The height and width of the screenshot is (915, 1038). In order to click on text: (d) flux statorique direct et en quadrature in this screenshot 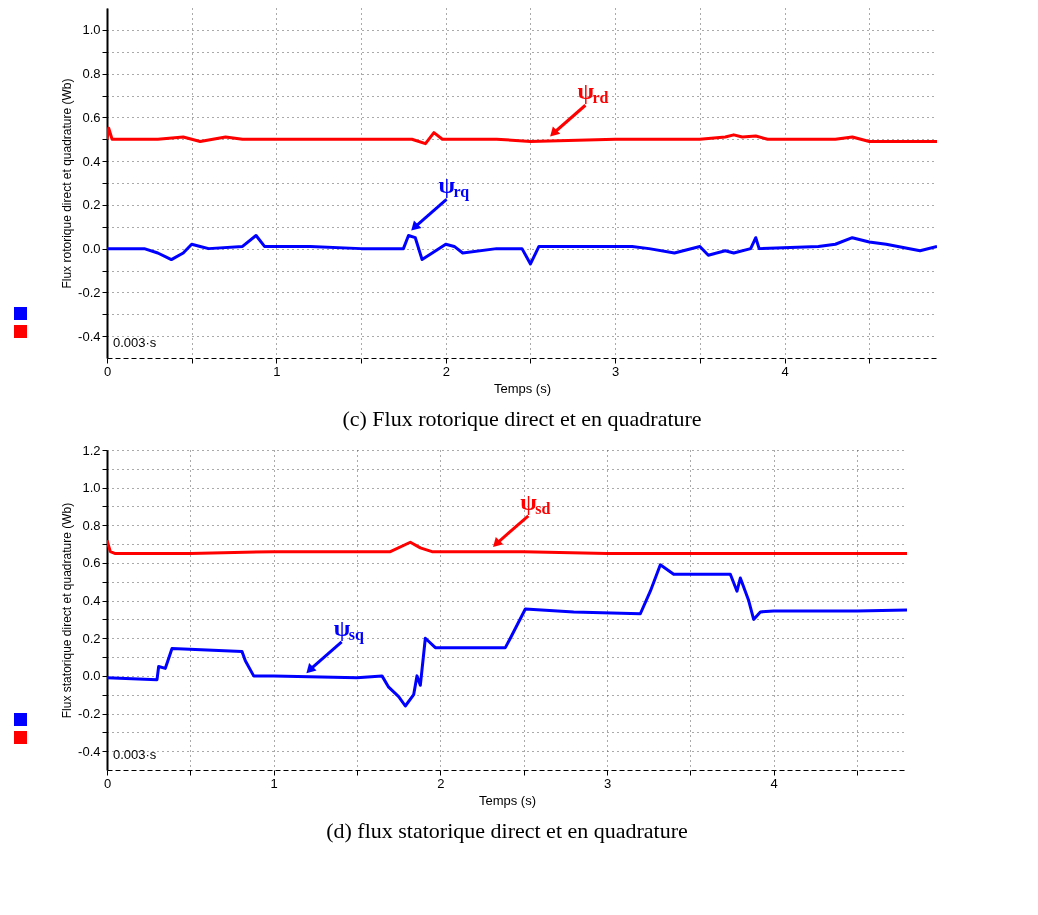, I will do `click(507, 830)`.